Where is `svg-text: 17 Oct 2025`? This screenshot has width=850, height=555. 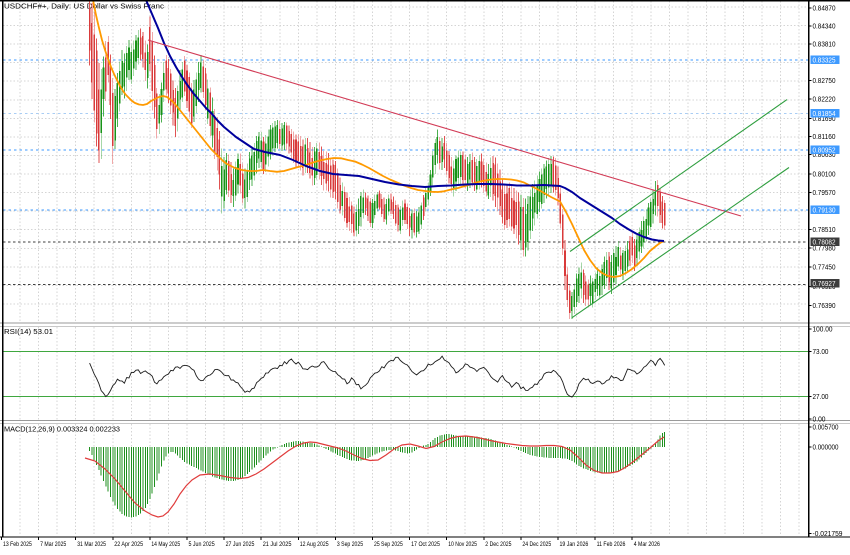
svg-text: 17 Oct 2025 is located at coordinates (425, 544).